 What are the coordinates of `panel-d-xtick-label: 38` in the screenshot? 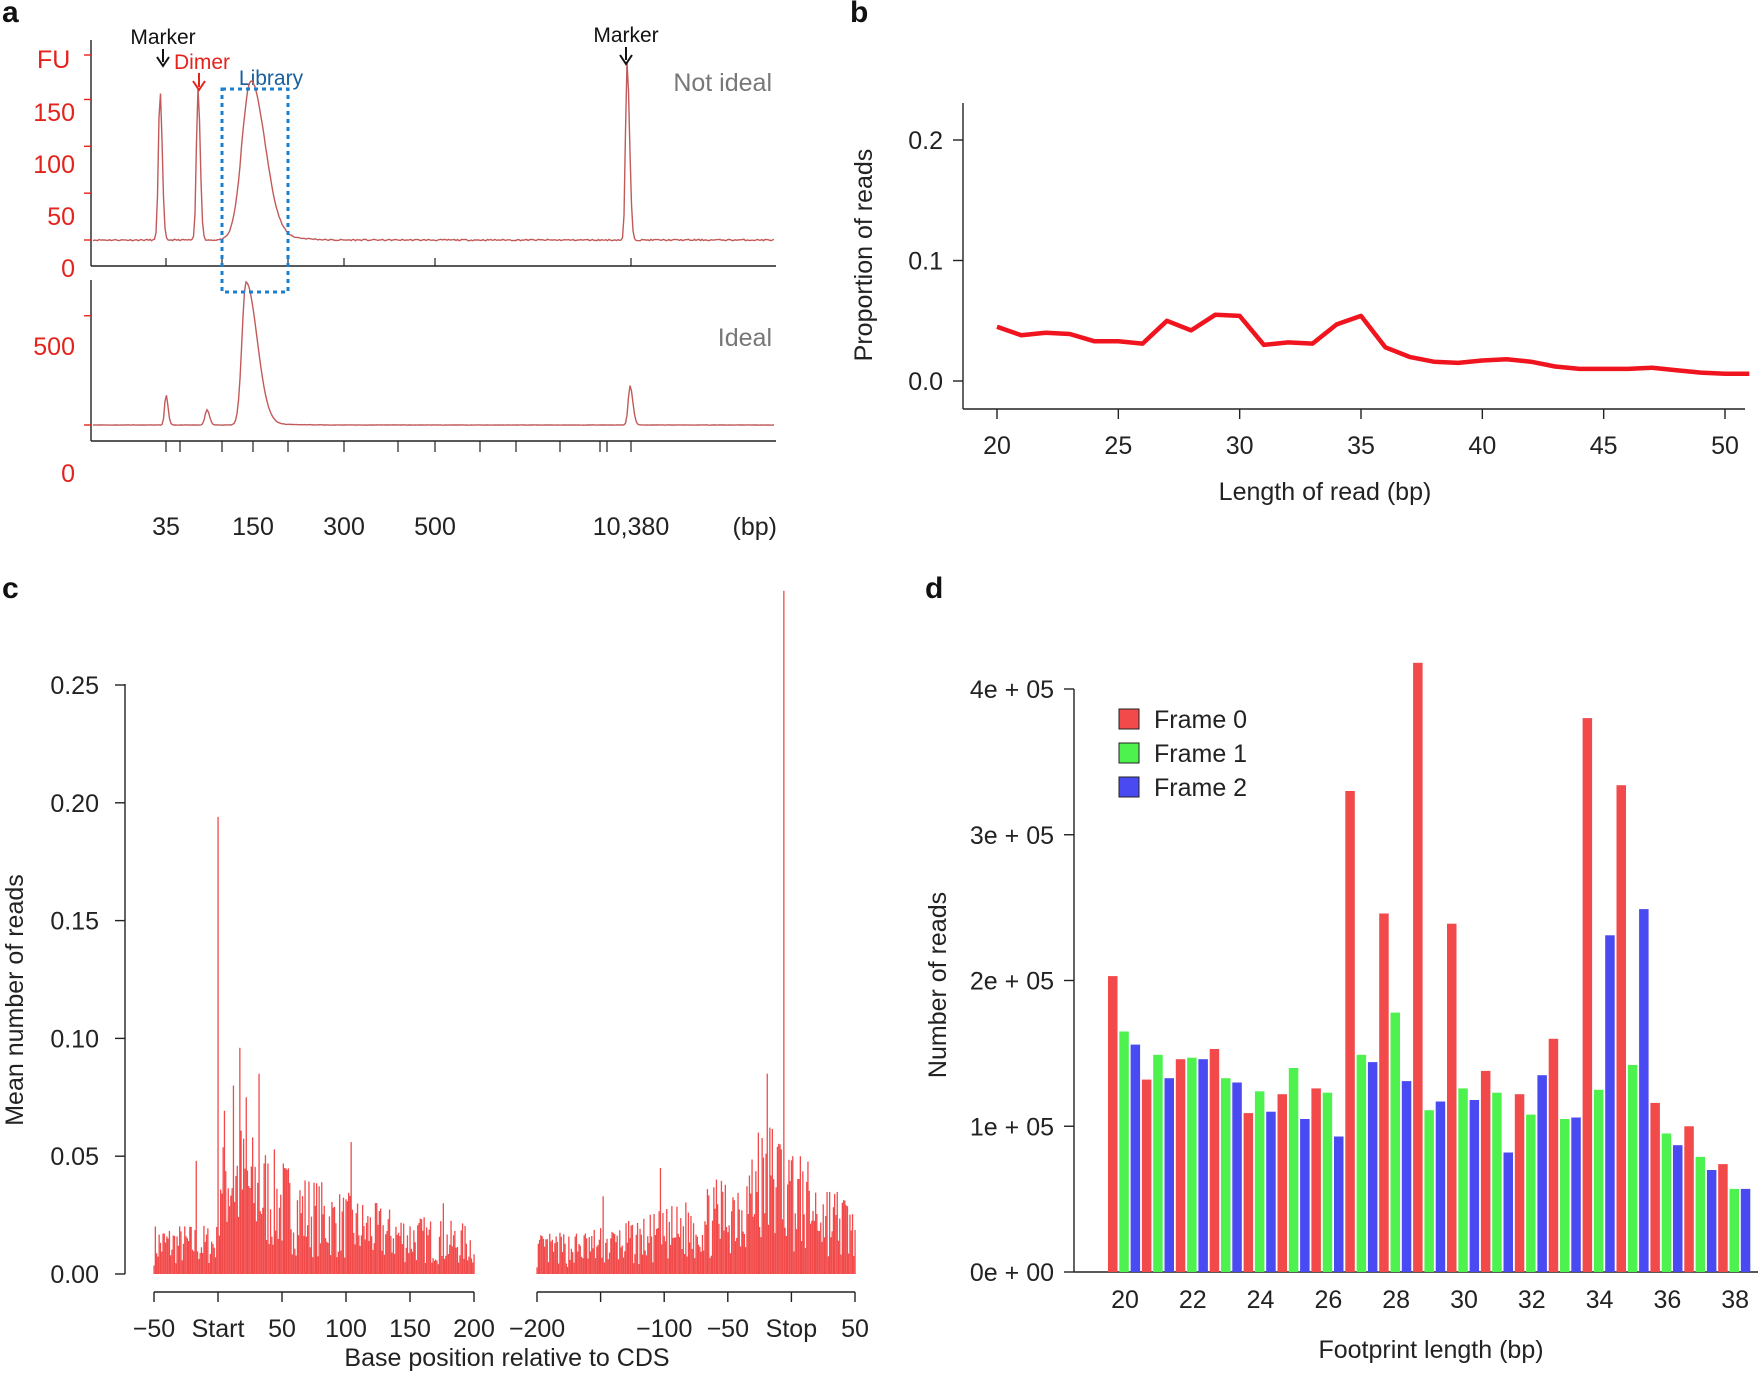 It's located at (1735, 1300).